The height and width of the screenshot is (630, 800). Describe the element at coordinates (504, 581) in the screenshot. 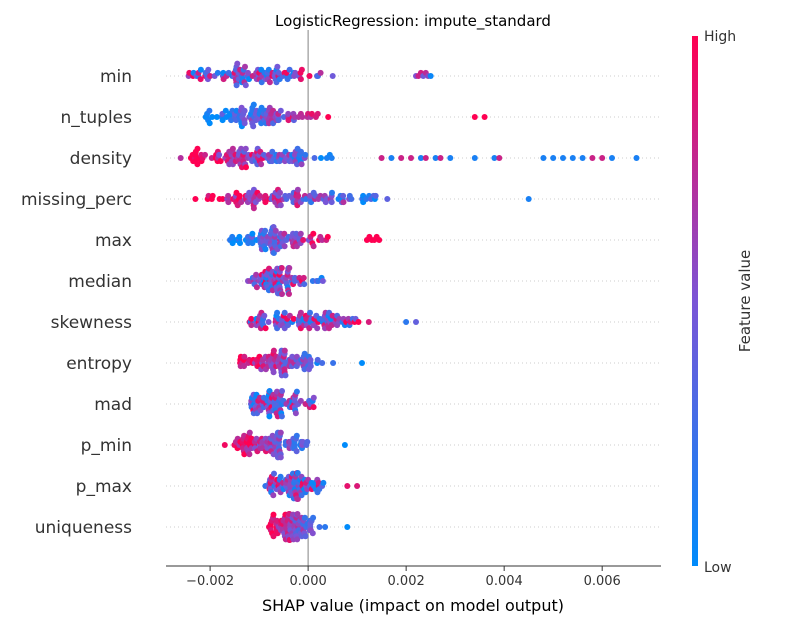

I see `x-tick-label: 0.004` at that location.